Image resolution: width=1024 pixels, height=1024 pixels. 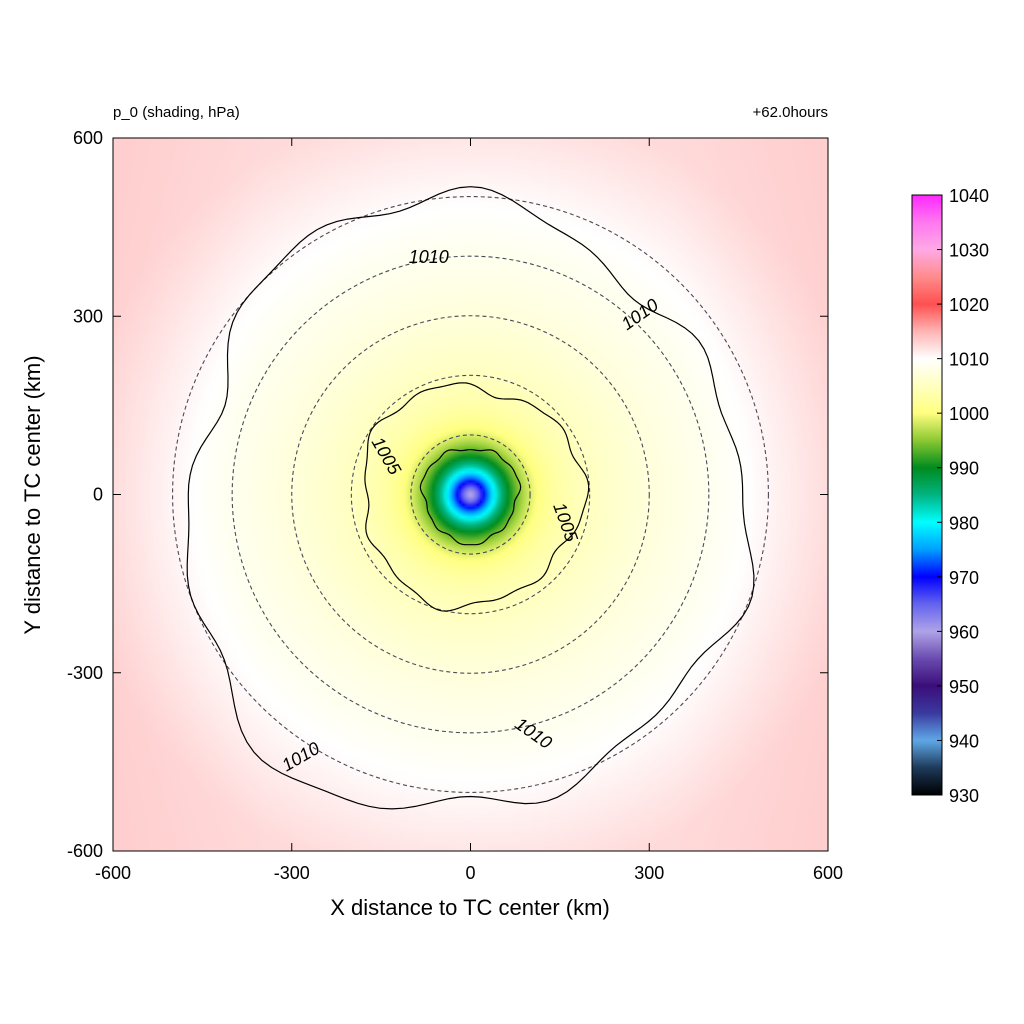 I want to click on y-tick-label: 300, so click(x=88, y=316).